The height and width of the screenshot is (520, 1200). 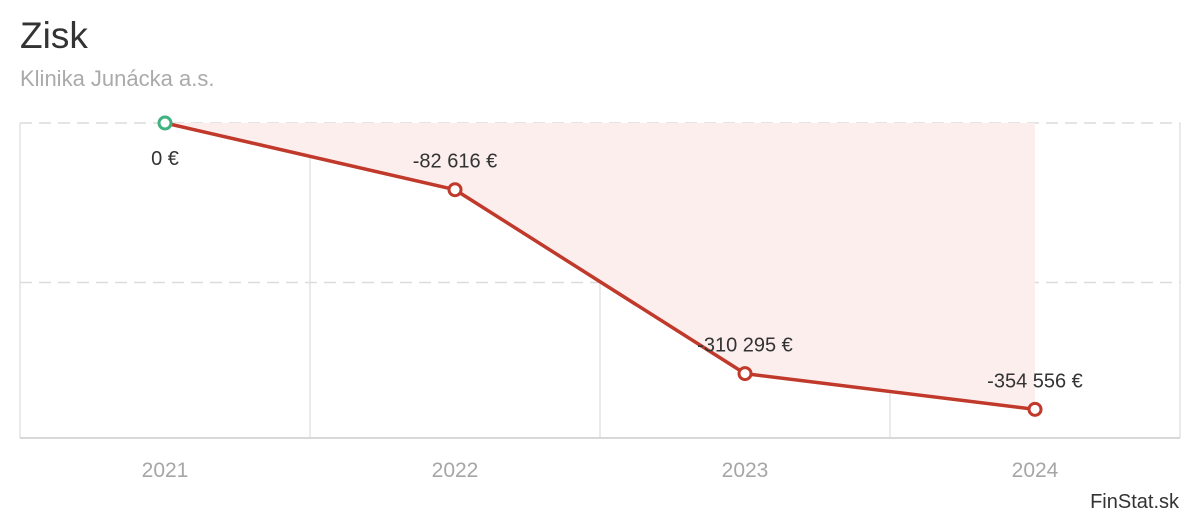 What do you see at coordinates (54, 35) in the screenshot?
I see `chart-title: Zisk` at bounding box center [54, 35].